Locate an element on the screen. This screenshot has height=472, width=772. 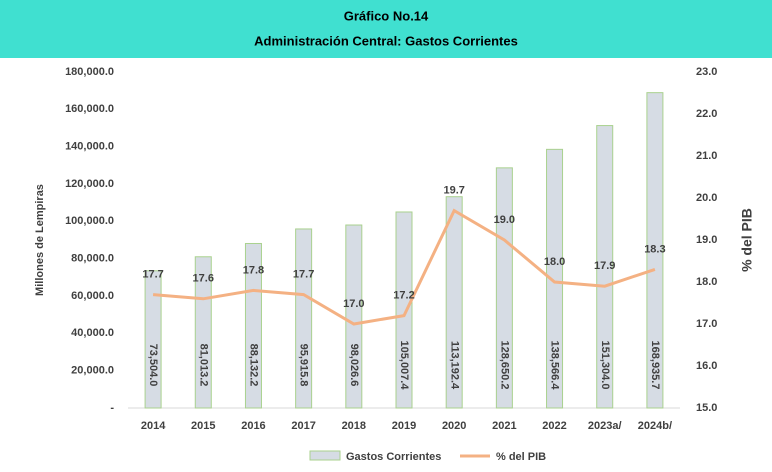
line-value-label: 18.0 is located at coordinates (554, 262).